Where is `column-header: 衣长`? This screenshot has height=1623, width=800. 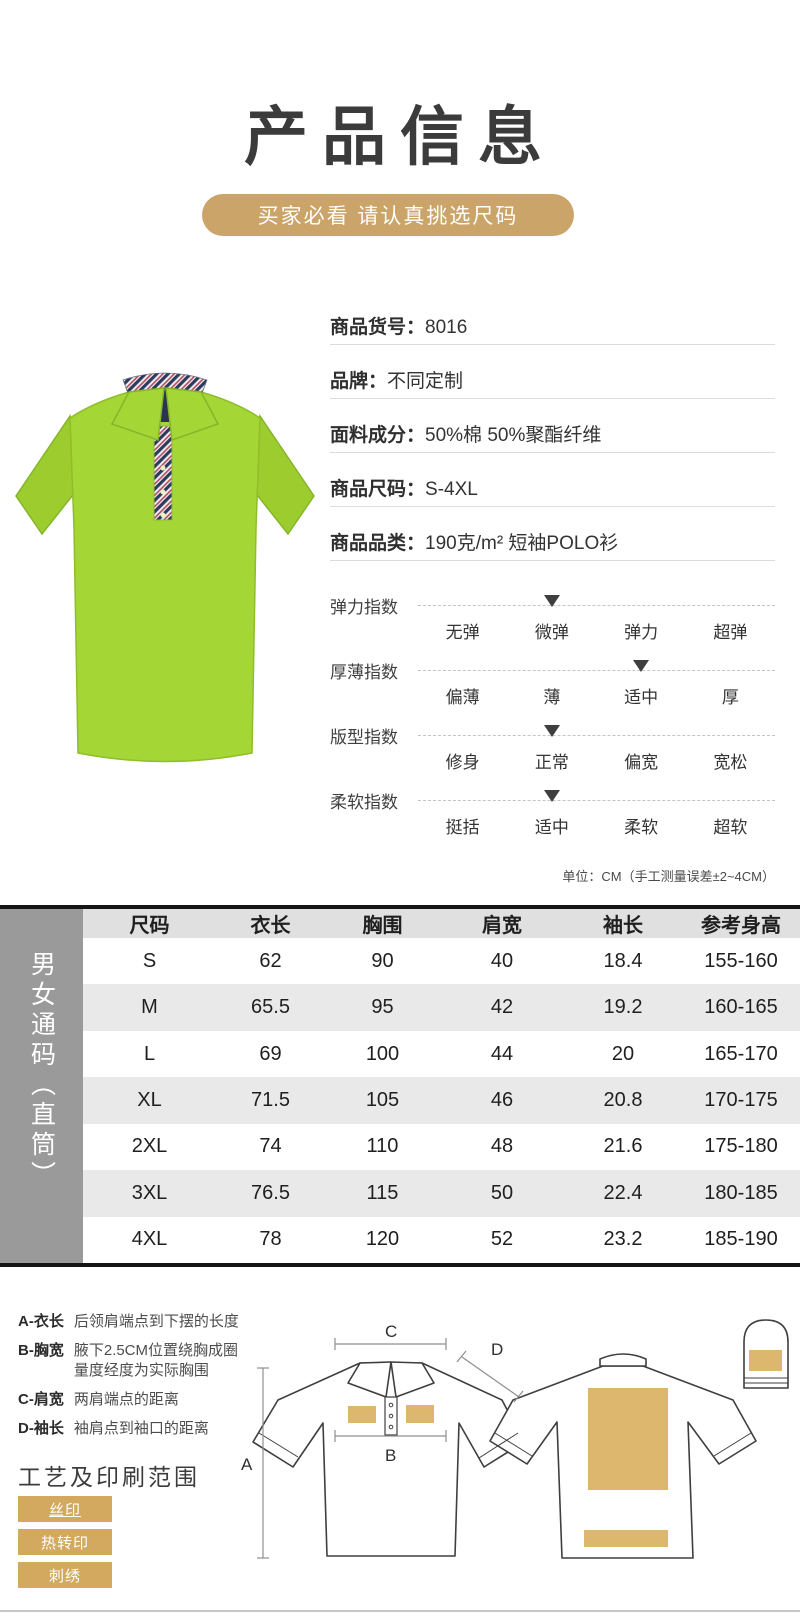
column-header: 衣长 is located at coordinates (270, 926).